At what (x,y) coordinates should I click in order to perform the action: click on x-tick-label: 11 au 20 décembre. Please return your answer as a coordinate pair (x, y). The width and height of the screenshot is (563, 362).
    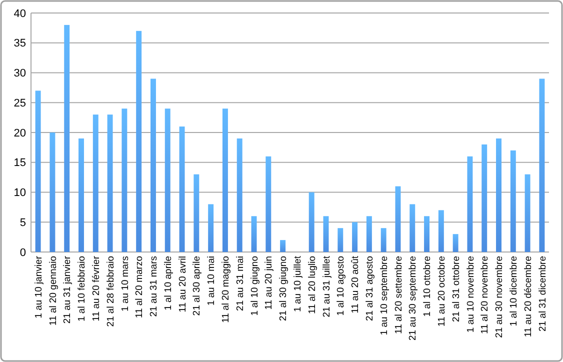
    Looking at the image, I should click on (528, 297).